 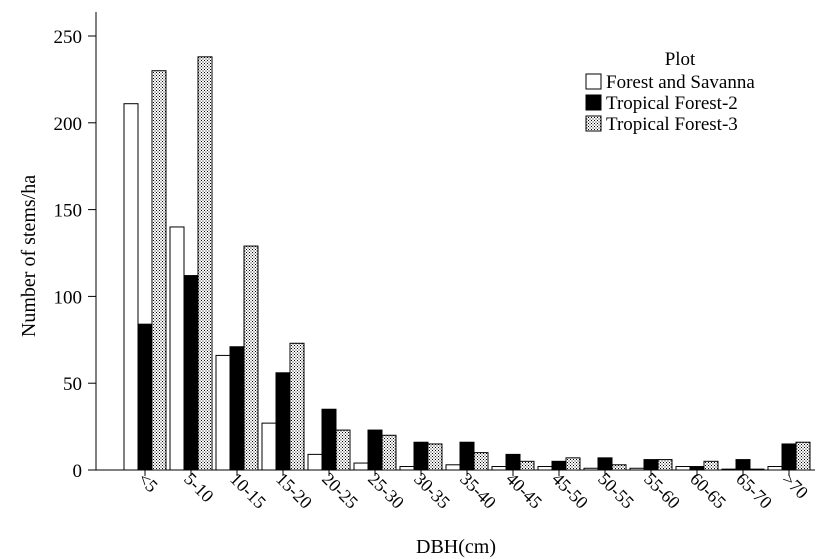 What do you see at coordinates (29, 256) in the screenshot?
I see `y-axis-title: Number of stems/ha` at bounding box center [29, 256].